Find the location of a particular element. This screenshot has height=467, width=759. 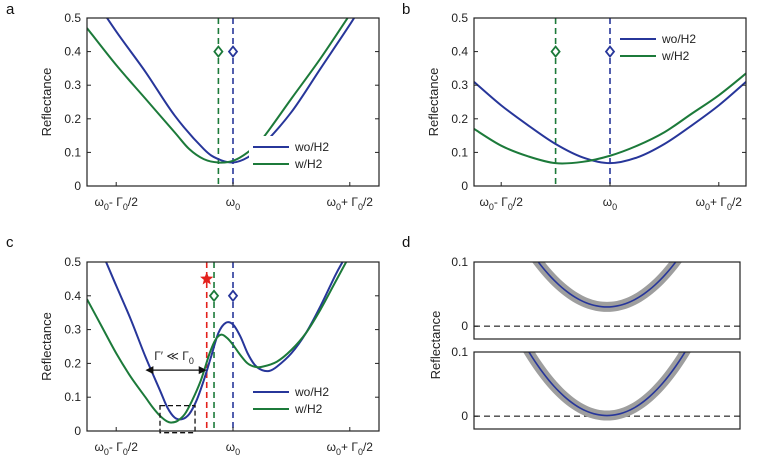

gamma-annotation: Γ′ ≪ Γ0 is located at coordinates (174, 357).